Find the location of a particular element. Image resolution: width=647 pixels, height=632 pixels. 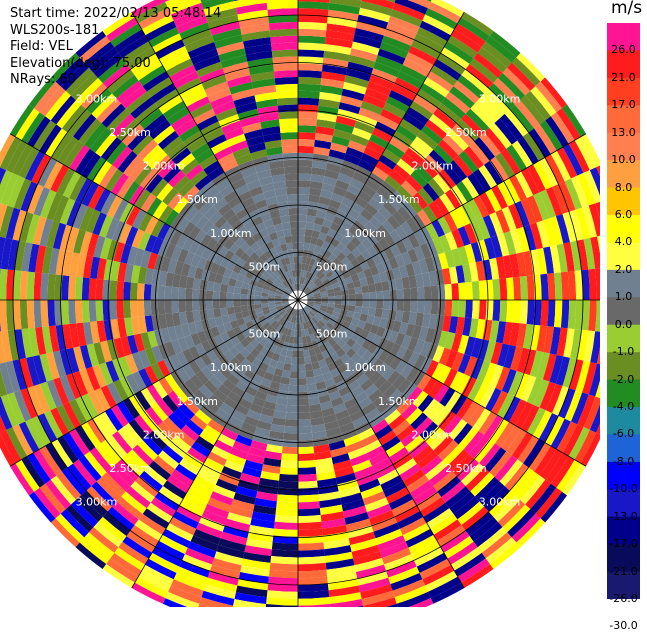

range-ring-label: 1.50km is located at coordinates (197, 401).